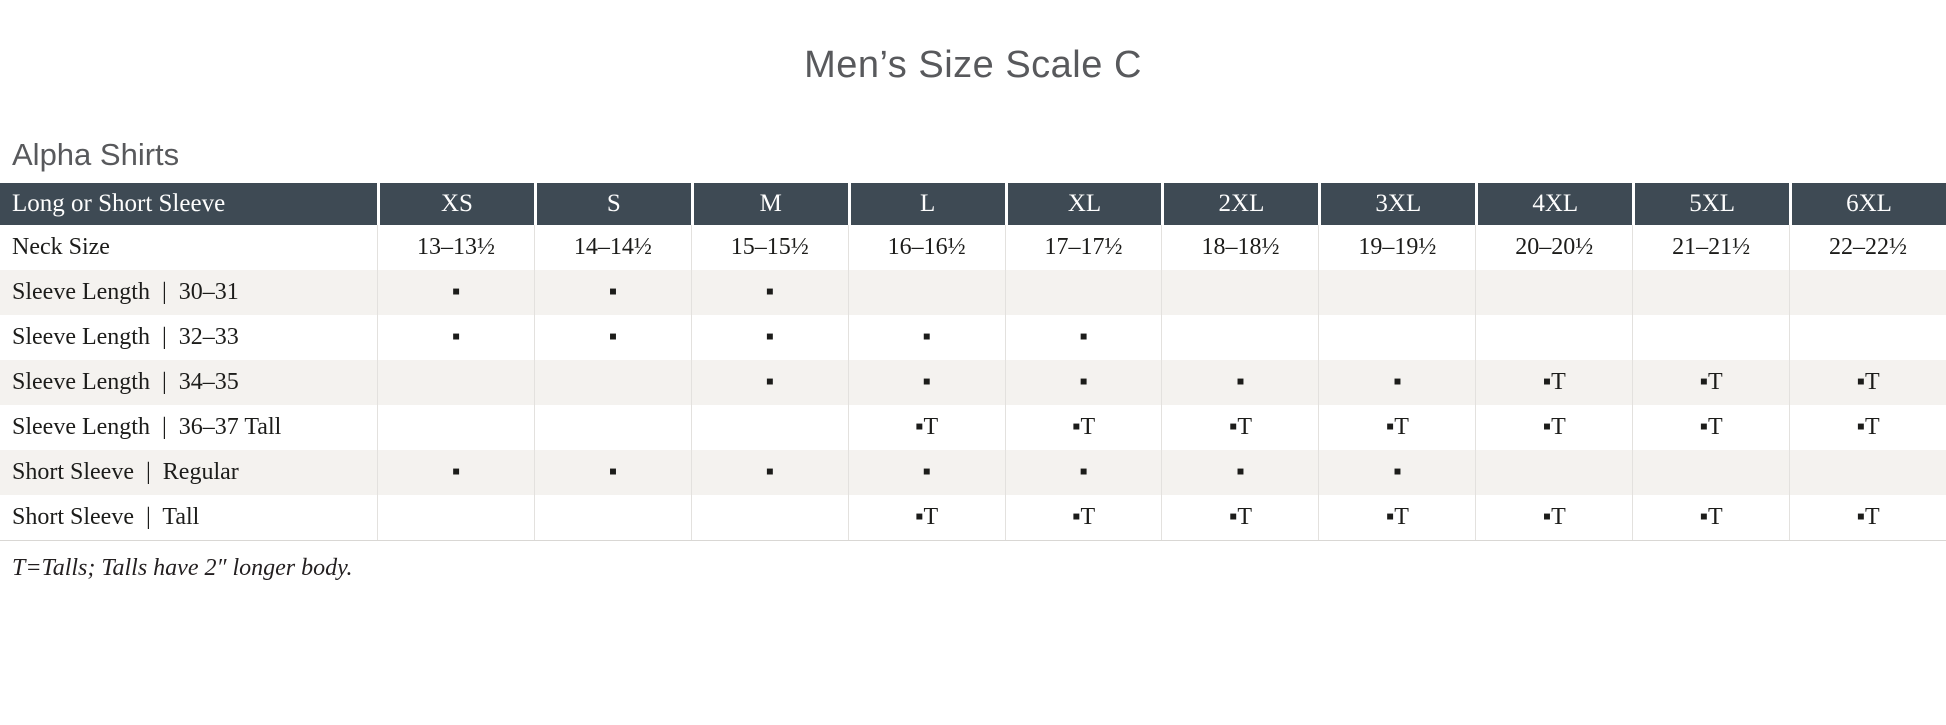 The height and width of the screenshot is (725, 1946). What do you see at coordinates (1239, 204) in the screenshot?
I see `header-size-2xl: 2XL` at bounding box center [1239, 204].